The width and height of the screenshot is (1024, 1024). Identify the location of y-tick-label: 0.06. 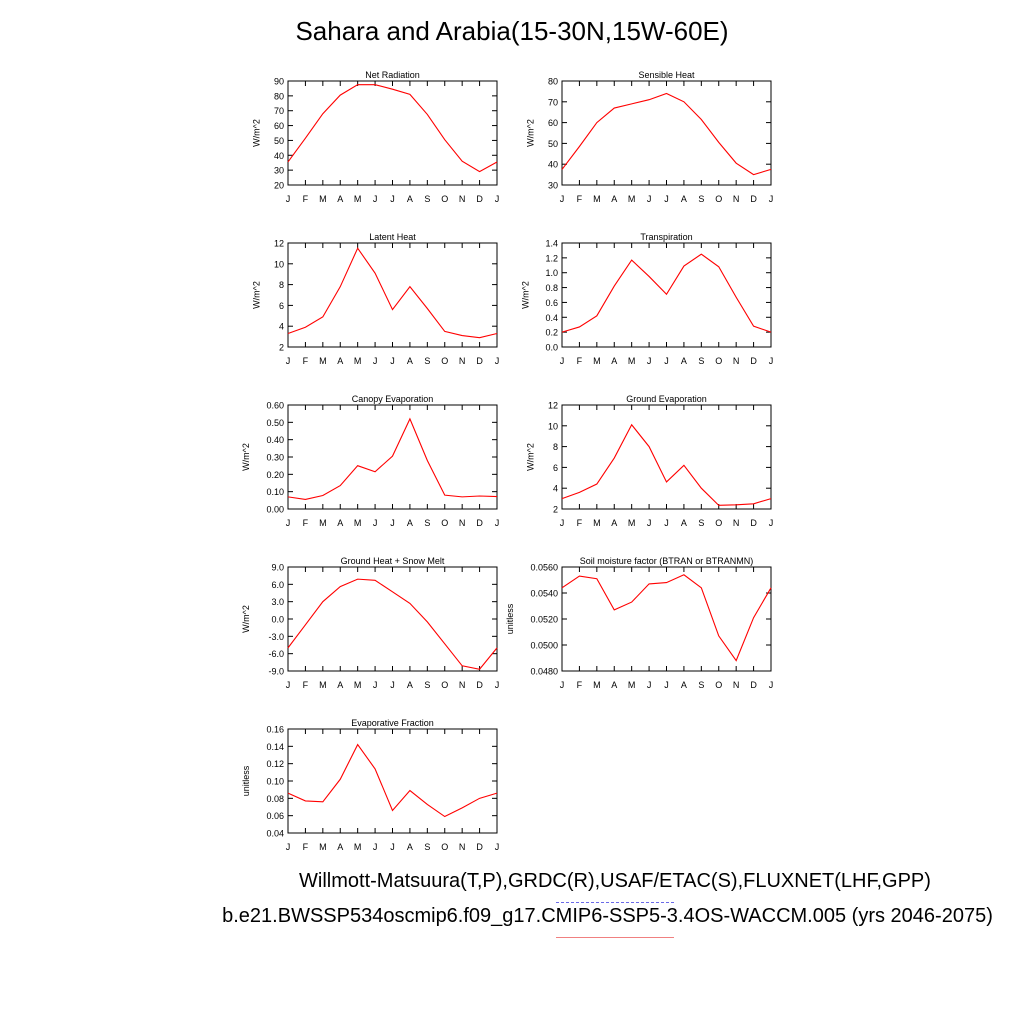
(275, 816).